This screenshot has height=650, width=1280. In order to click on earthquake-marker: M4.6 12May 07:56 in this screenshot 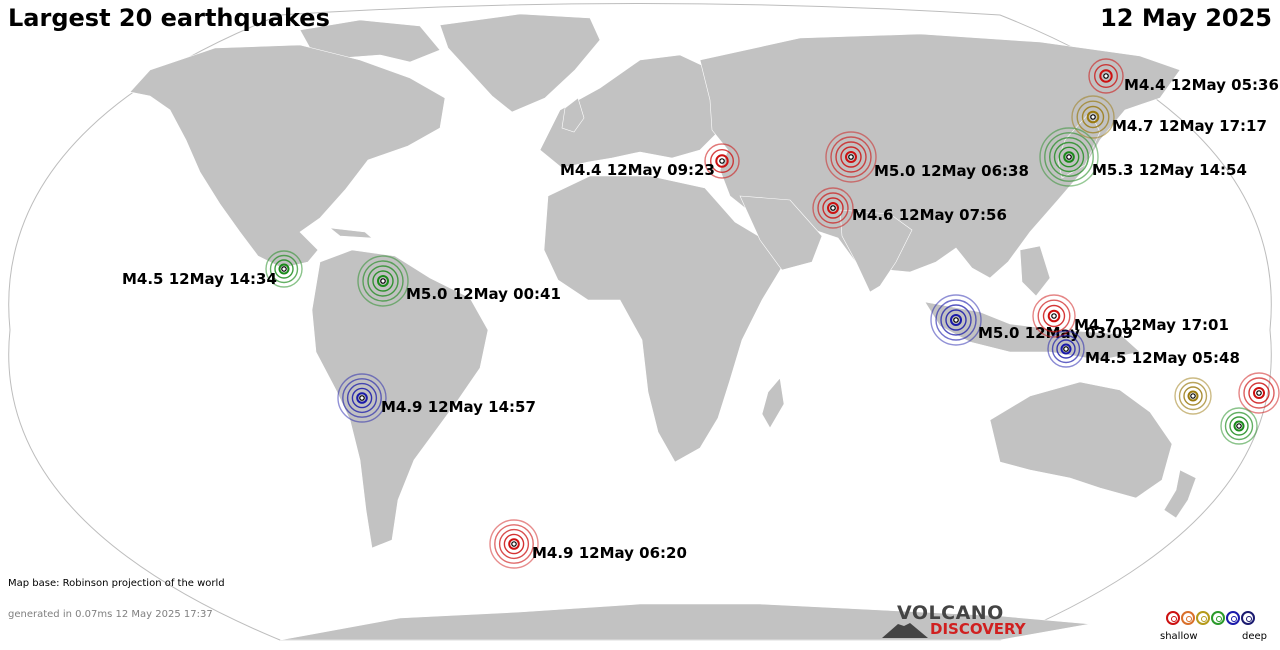, I will do `click(909, 208)`.